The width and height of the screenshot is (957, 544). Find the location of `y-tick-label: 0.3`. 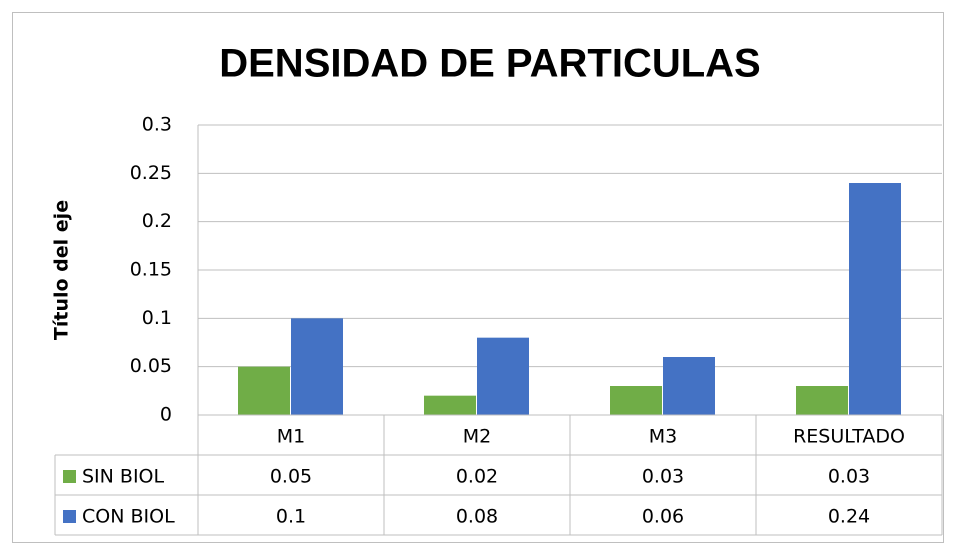

y-tick-label: 0.3 is located at coordinates (157, 125).